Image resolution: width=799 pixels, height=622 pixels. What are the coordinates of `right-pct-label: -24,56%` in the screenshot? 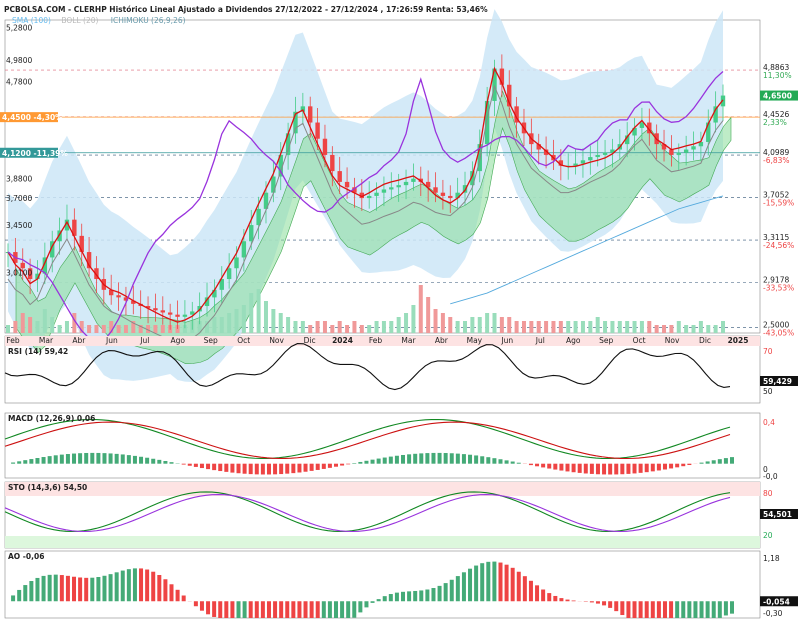 It's located at (778, 245).